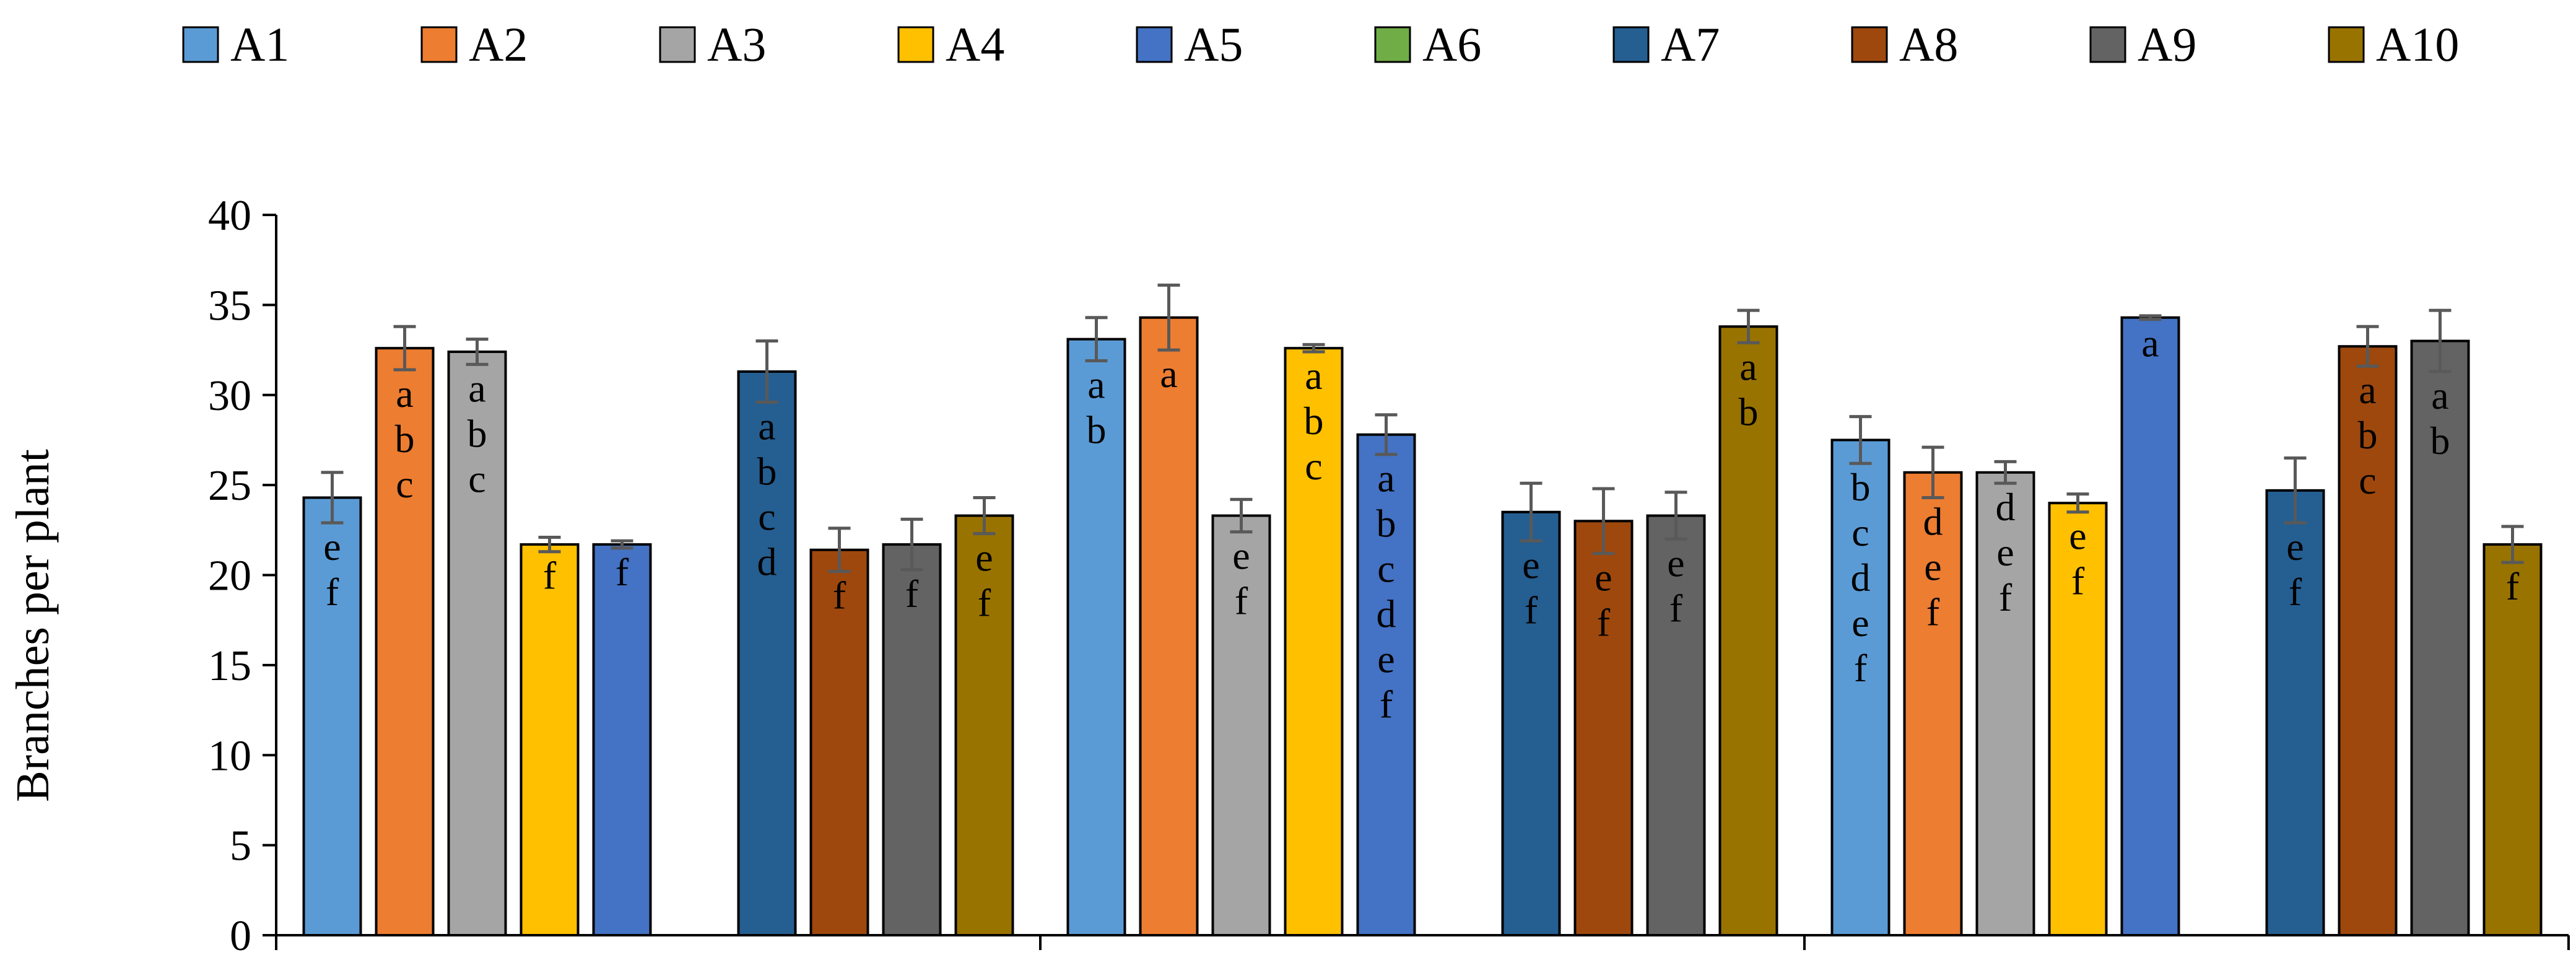 This screenshot has height=973, width=2576. What do you see at coordinates (240, 936) in the screenshot?
I see `y-tick-label: 0` at bounding box center [240, 936].